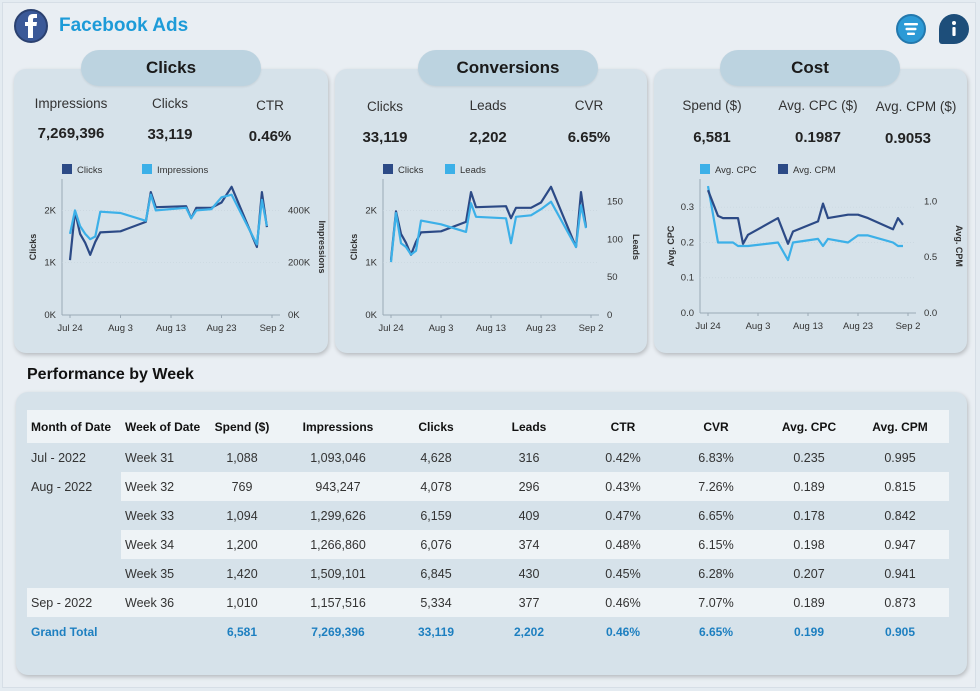 This screenshot has height=691, width=980. Describe the element at coordinates (270, 105) in the screenshot. I see `kpi-label-ctr: CTR` at that location.